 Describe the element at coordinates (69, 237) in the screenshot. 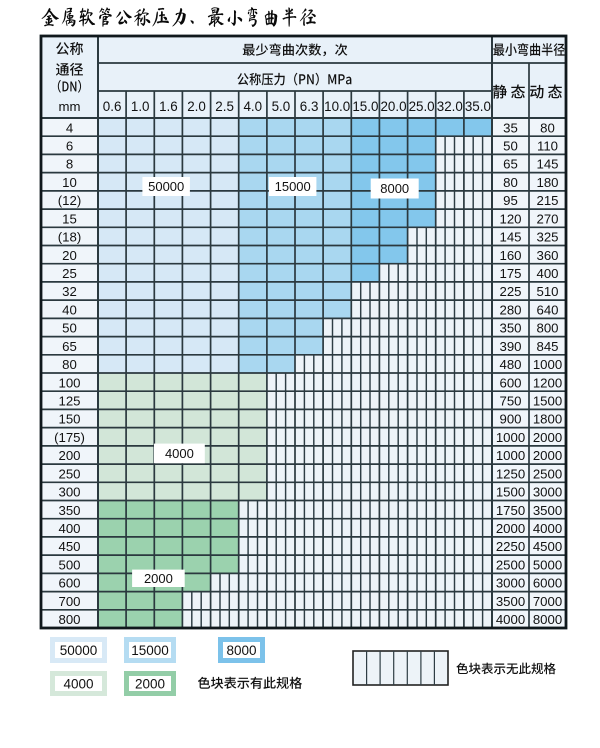

I see `svg-text: (18)` at that location.